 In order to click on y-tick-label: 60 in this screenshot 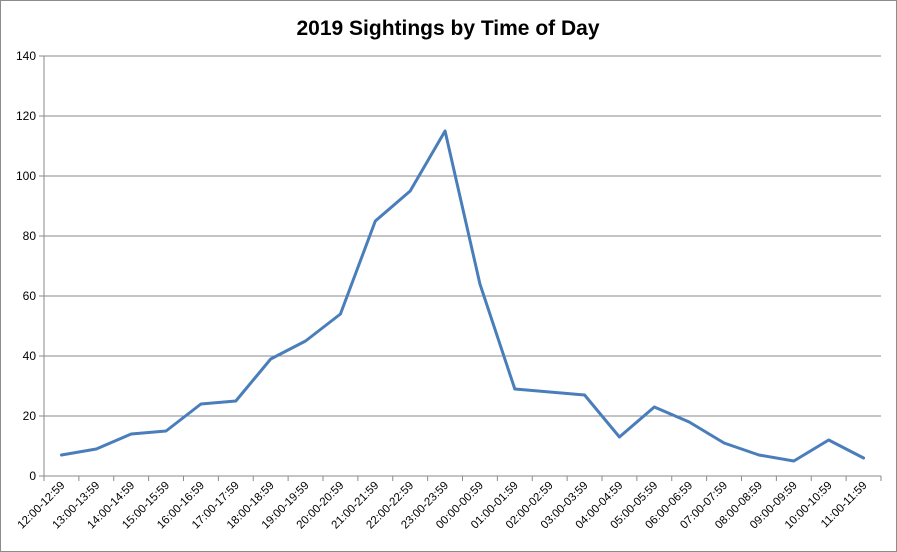, I will do `click(30, 296)`.